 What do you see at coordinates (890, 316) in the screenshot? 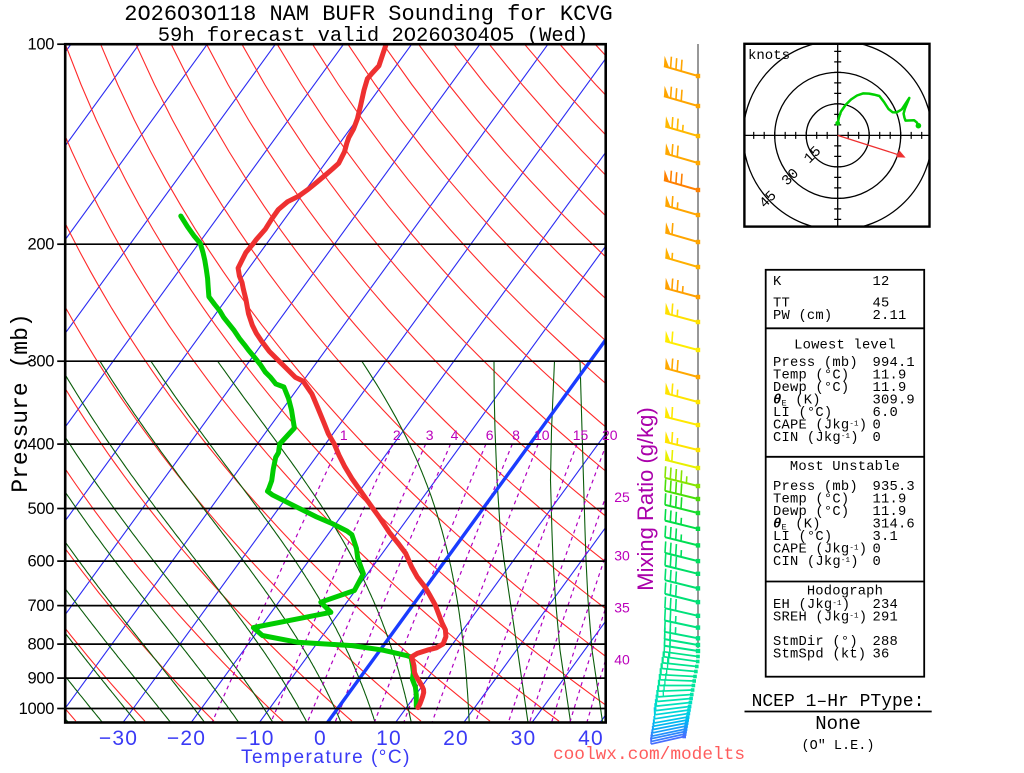
I see `svg-text: 2.11` at bounding box center [890, 316].